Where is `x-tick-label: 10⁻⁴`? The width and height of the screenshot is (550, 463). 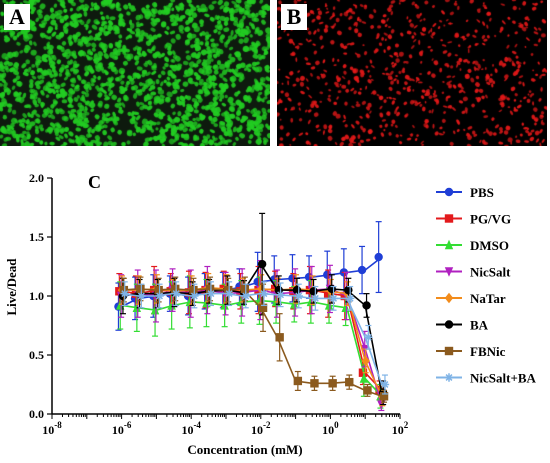
x-tick-label: 10⁻⁴ is located at coordinates (191, 428).